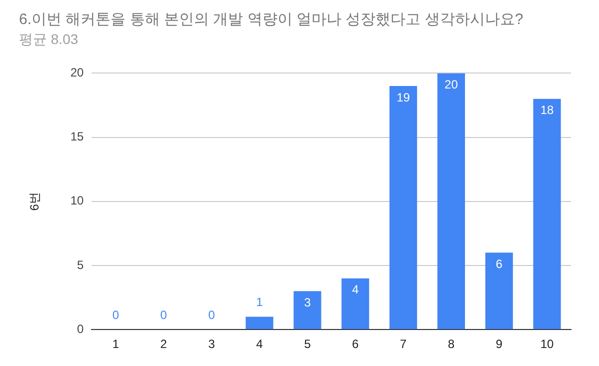 The height and width of the screenshot is (366, 599). I want to click on data-label: 18, so click(547, 110).